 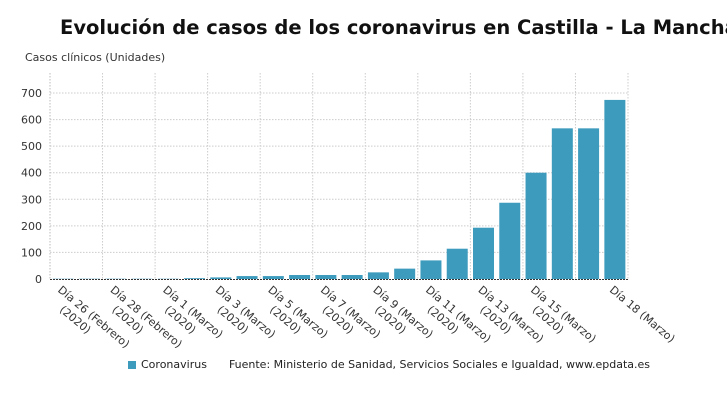 I want to click on y-tick-label: 700, so click(x=31, y=93).